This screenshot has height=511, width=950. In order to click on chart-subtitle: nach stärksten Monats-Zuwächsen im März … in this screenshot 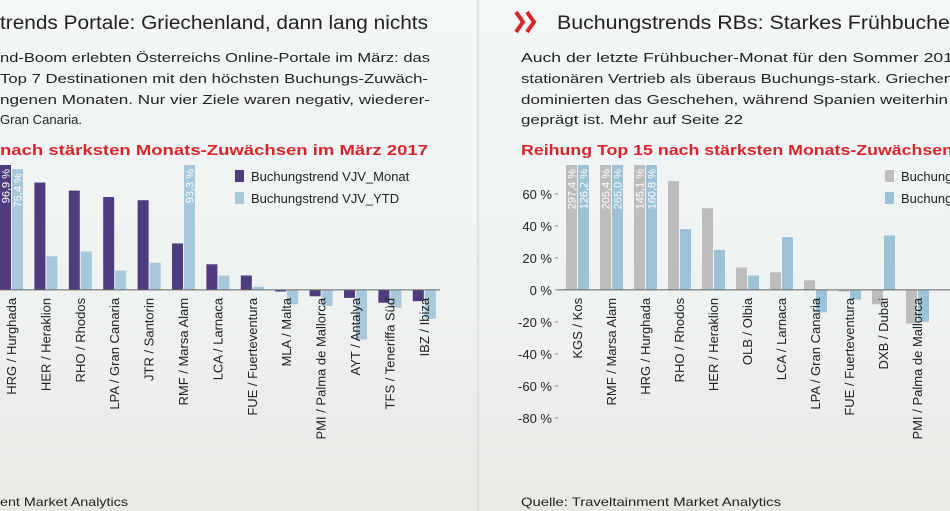, I will do `click(214, 150)`.